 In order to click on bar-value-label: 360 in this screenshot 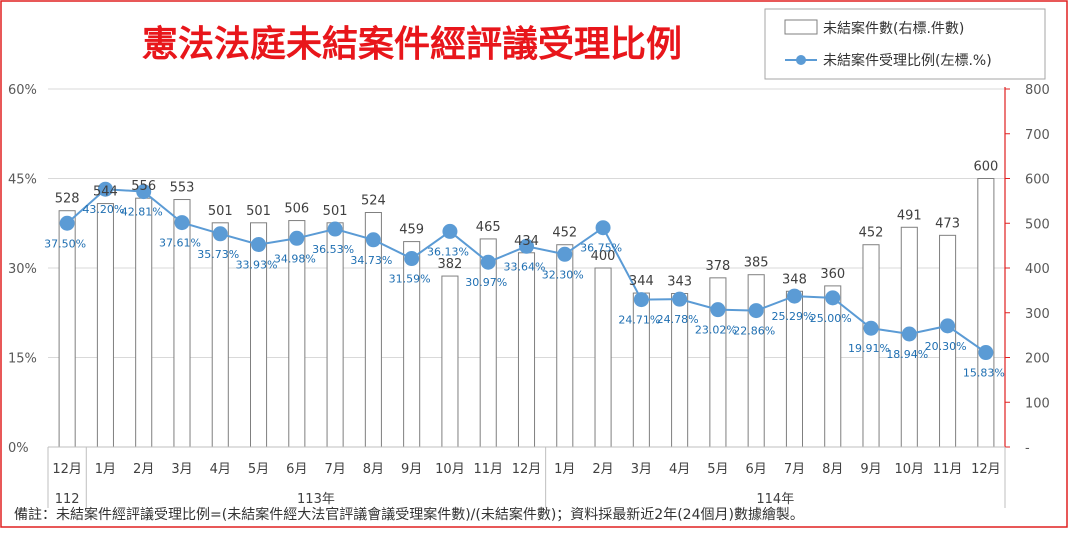, I will do `click(832, 274)`.